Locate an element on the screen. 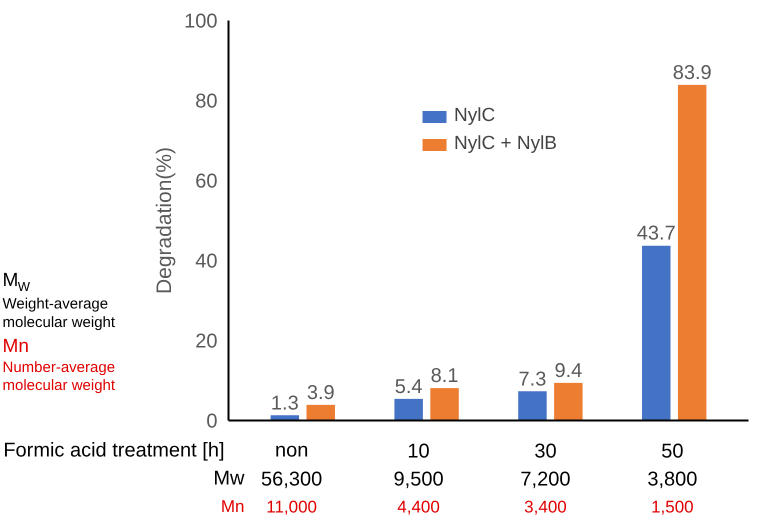 Image resolution: width=758 pixels, height=519 pixels. x-tick-label: 50 is located at coordinates (672, 451).